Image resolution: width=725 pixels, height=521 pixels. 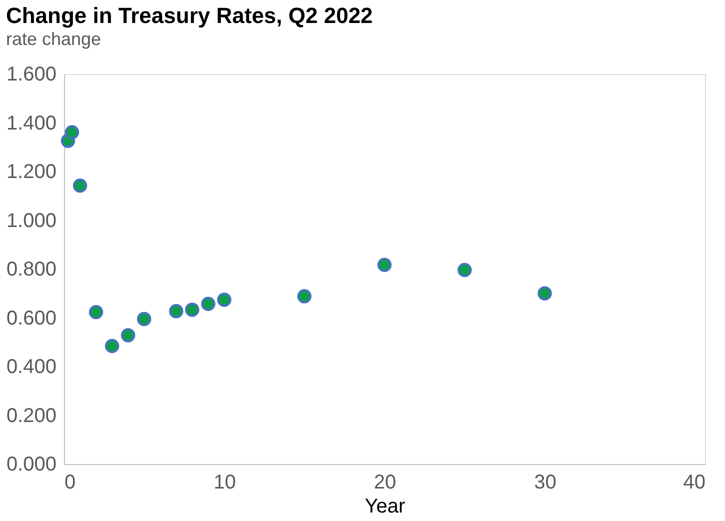 I want to click on y-axis-title: rate change, so click(x=54, y=39).